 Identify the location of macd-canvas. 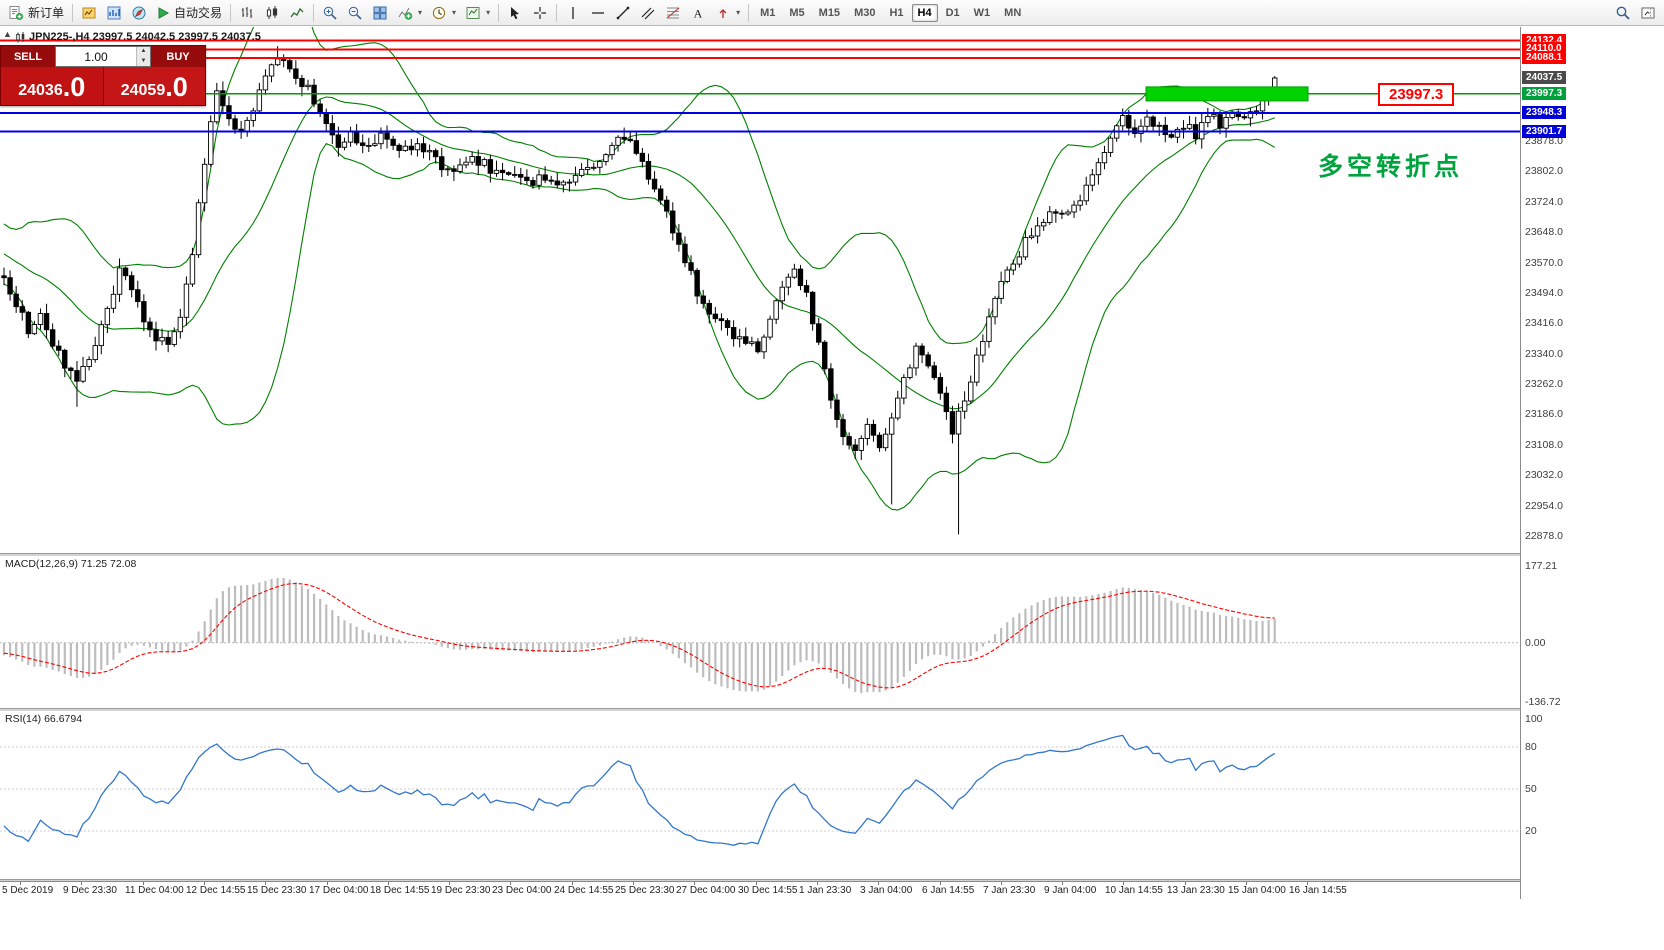
(760, 632).